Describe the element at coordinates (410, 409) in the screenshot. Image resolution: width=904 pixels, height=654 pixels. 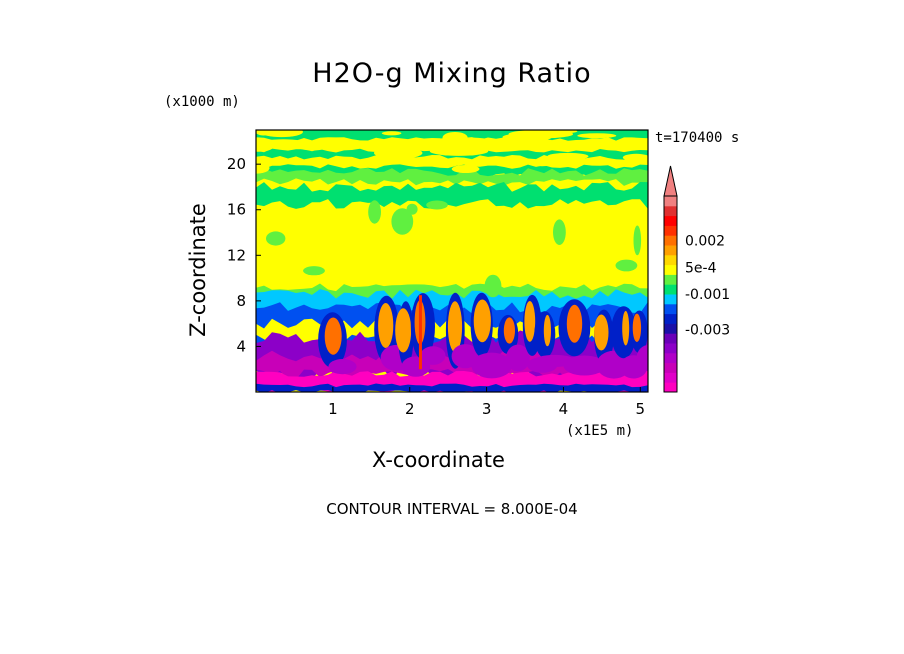
I see `x-tick-label: 2` at that location.